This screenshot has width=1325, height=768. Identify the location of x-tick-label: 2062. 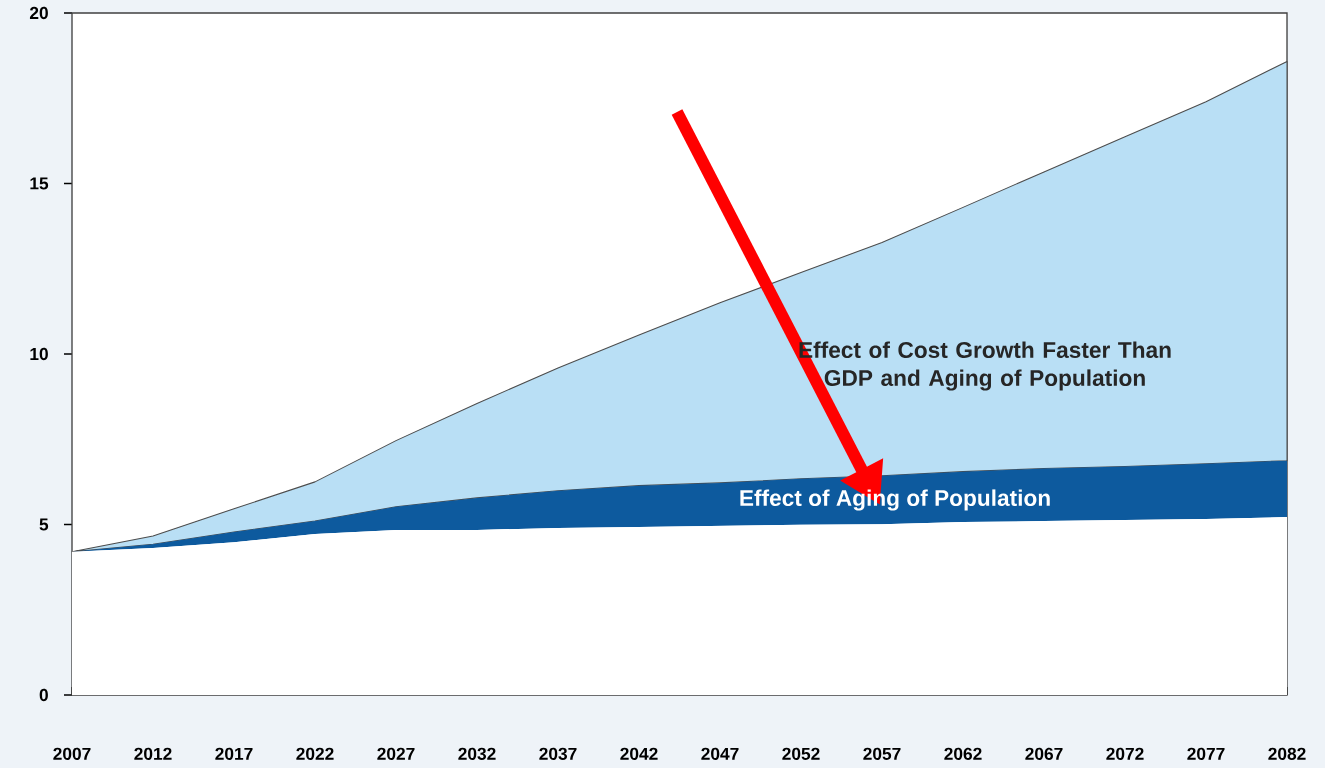
(963, 753).